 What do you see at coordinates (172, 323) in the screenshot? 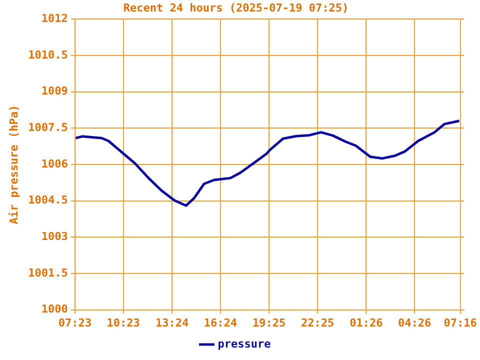
I see `x-tick-label: 13:24` at bounding box center [172, 323].